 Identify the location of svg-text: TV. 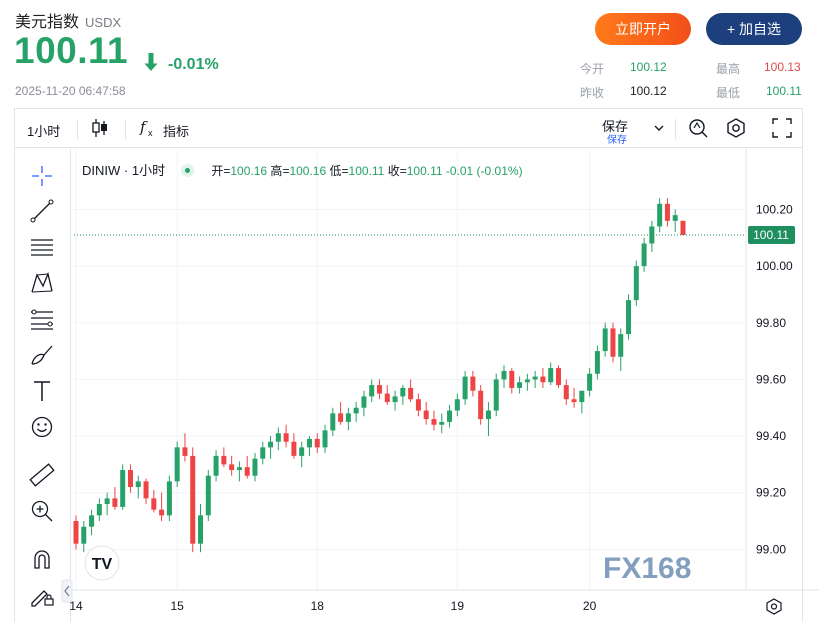
(102, 564).